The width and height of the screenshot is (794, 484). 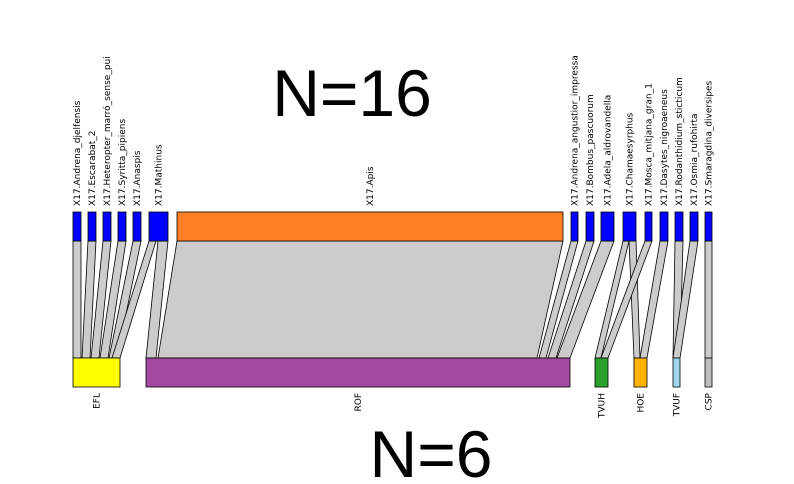 I want to click on plant-labels: EFL ROF TVUH HOE TVUF CSP, so click(x=404, y=405).